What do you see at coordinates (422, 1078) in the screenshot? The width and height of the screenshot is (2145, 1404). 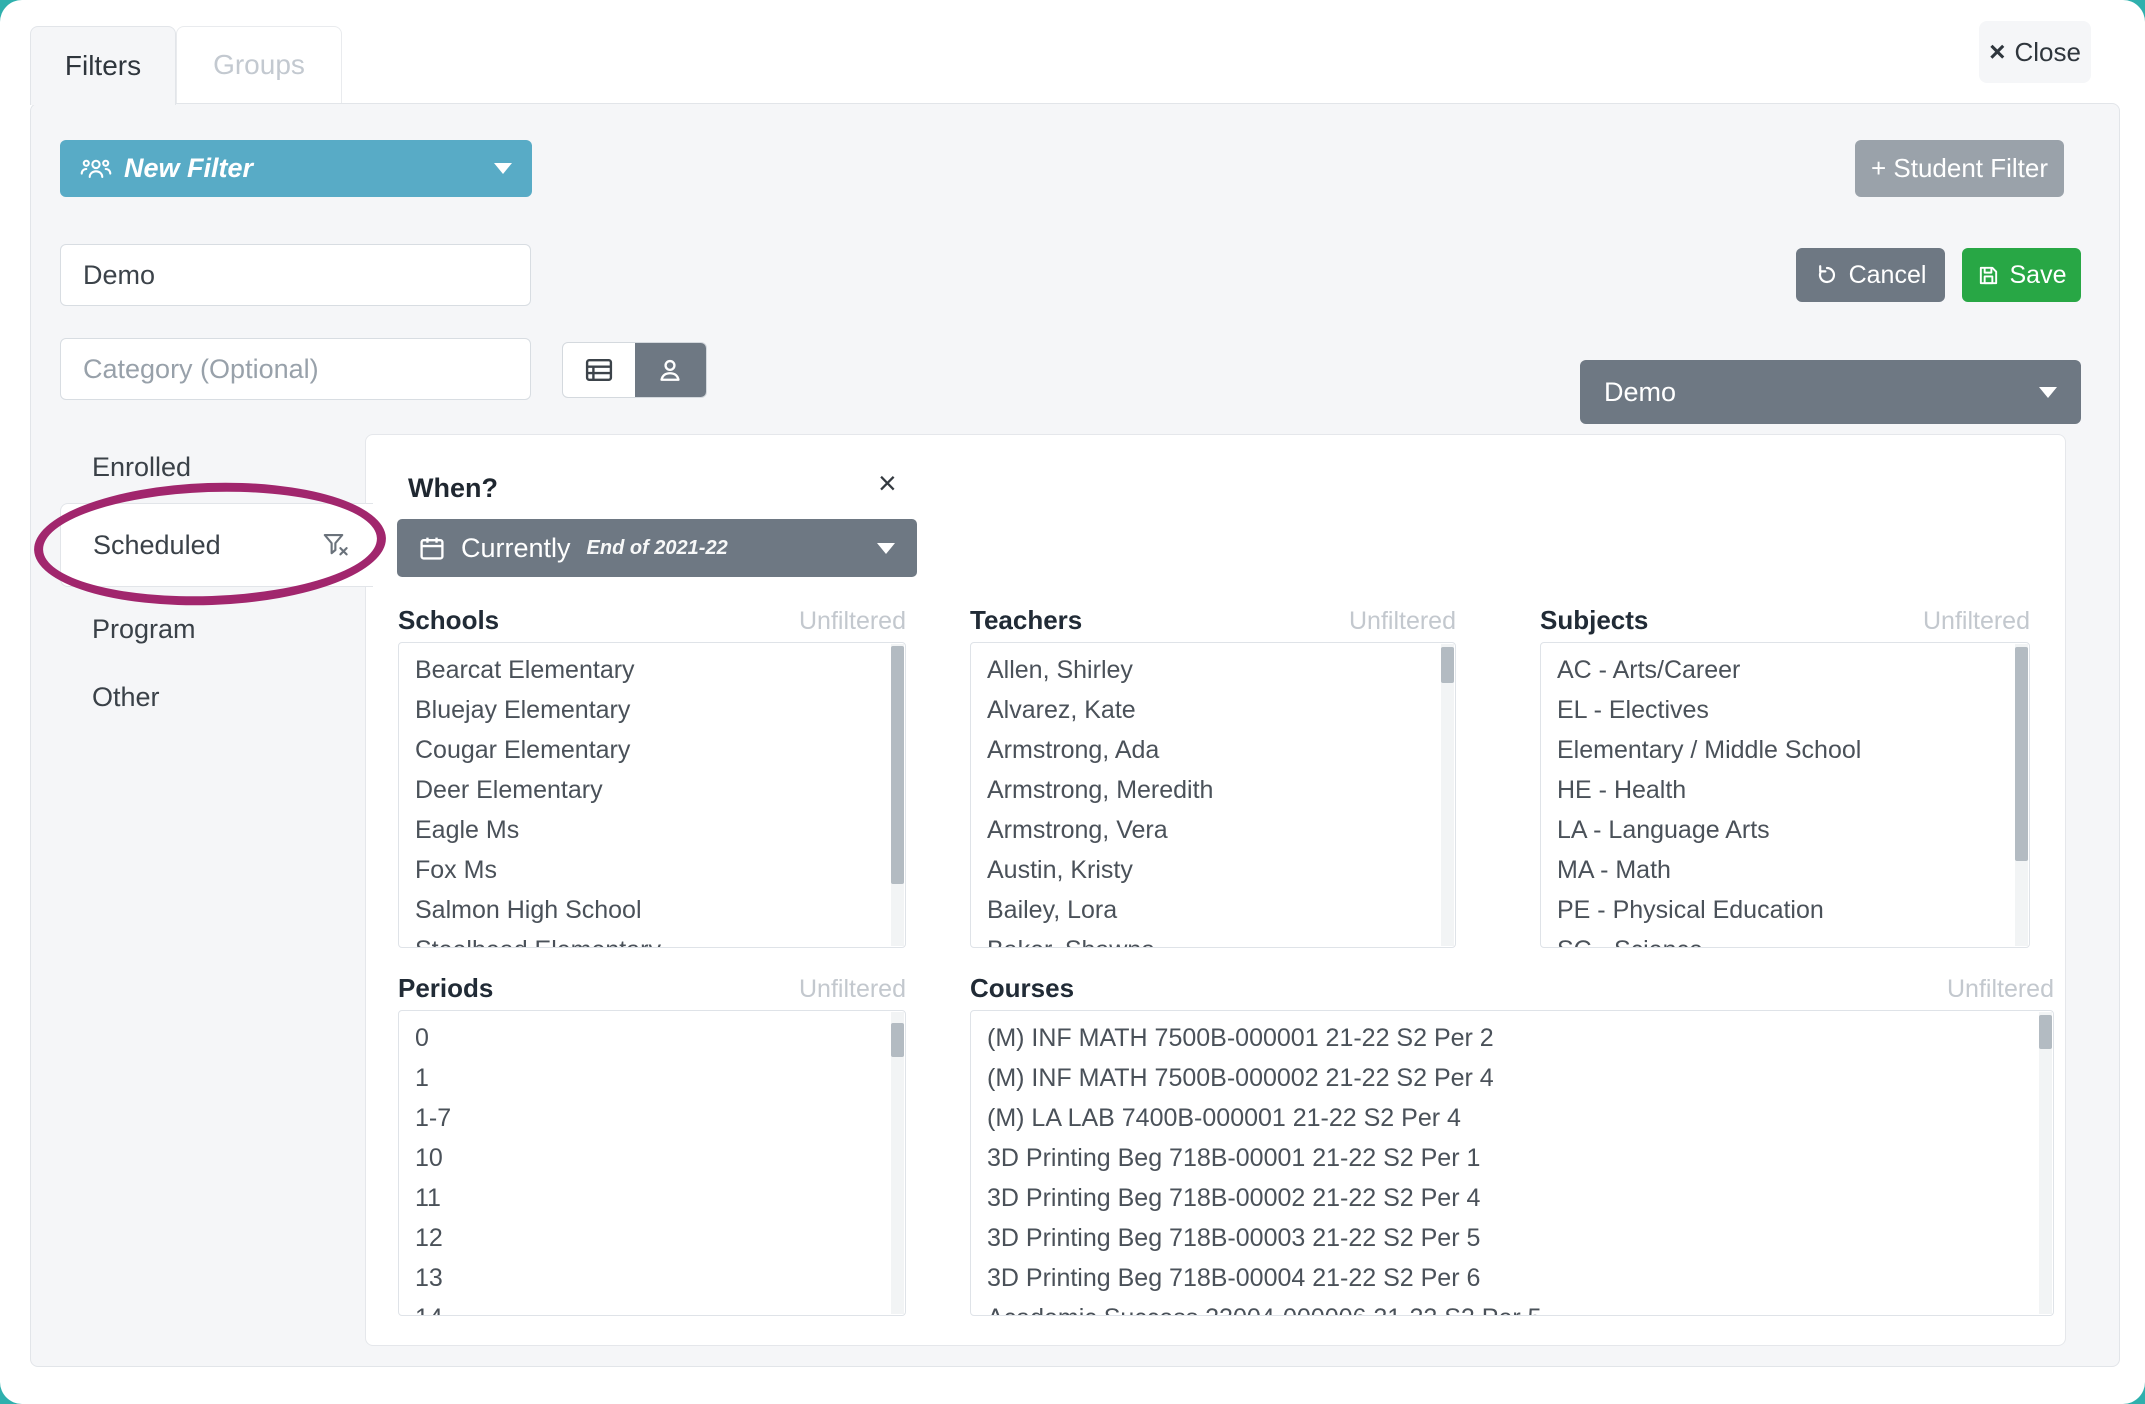 I see `list-item: 1` at bounding box center [422, 1078].